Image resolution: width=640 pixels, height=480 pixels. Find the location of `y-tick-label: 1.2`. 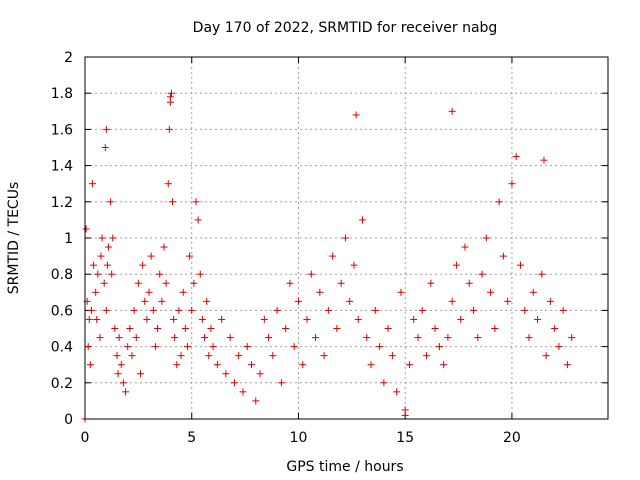

y-tick-label: 1.2 is located at coordinates (62, 203).